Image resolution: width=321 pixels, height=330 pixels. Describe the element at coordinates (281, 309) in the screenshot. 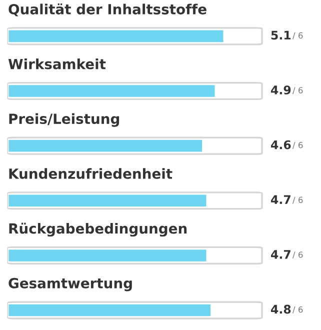

I see `data-label: 4.8` at that location.